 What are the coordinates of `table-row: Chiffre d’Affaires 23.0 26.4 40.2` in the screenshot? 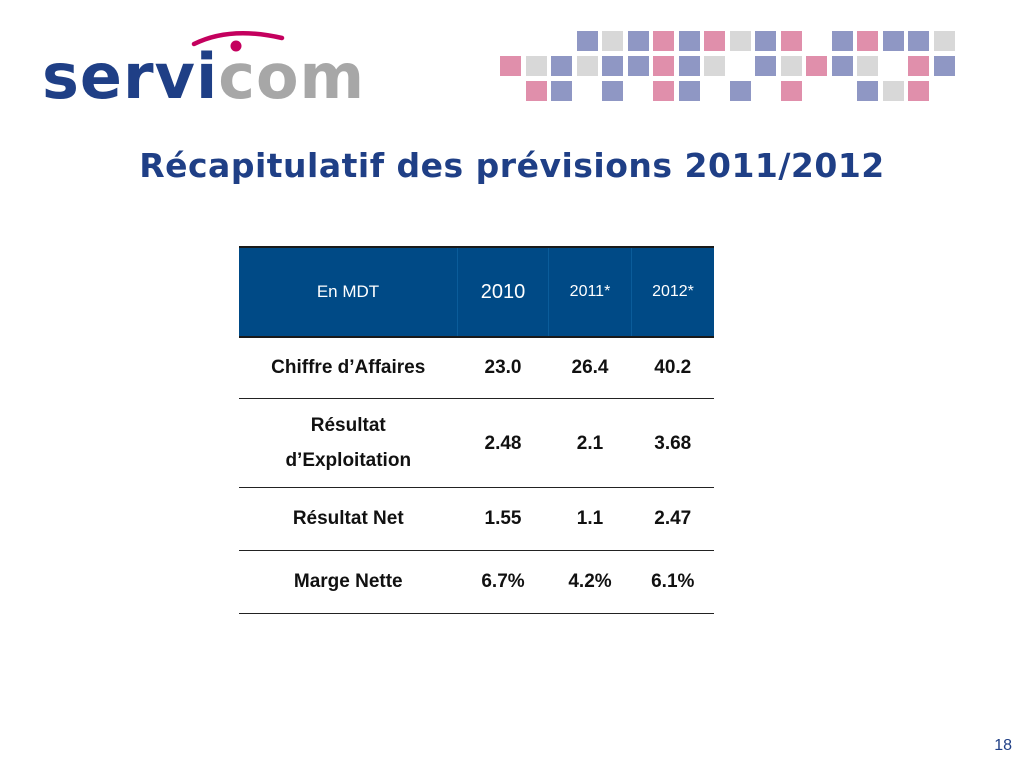 It's located at (476, 368).